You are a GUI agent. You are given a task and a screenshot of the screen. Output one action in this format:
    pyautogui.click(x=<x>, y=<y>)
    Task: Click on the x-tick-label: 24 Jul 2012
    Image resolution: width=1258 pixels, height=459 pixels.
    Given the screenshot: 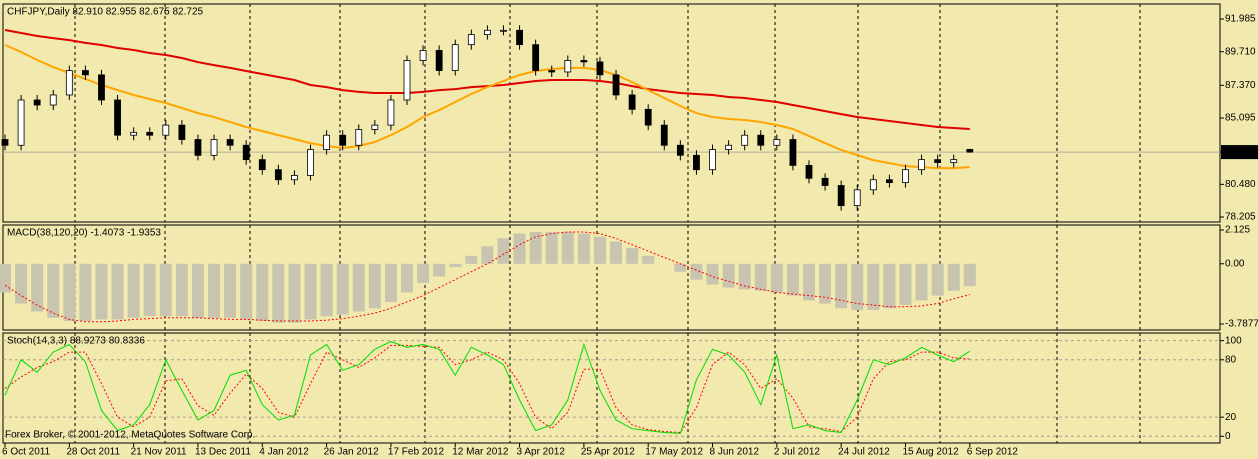 What is the action you would take?
    pyautogui.click(x=864, y=452)
    